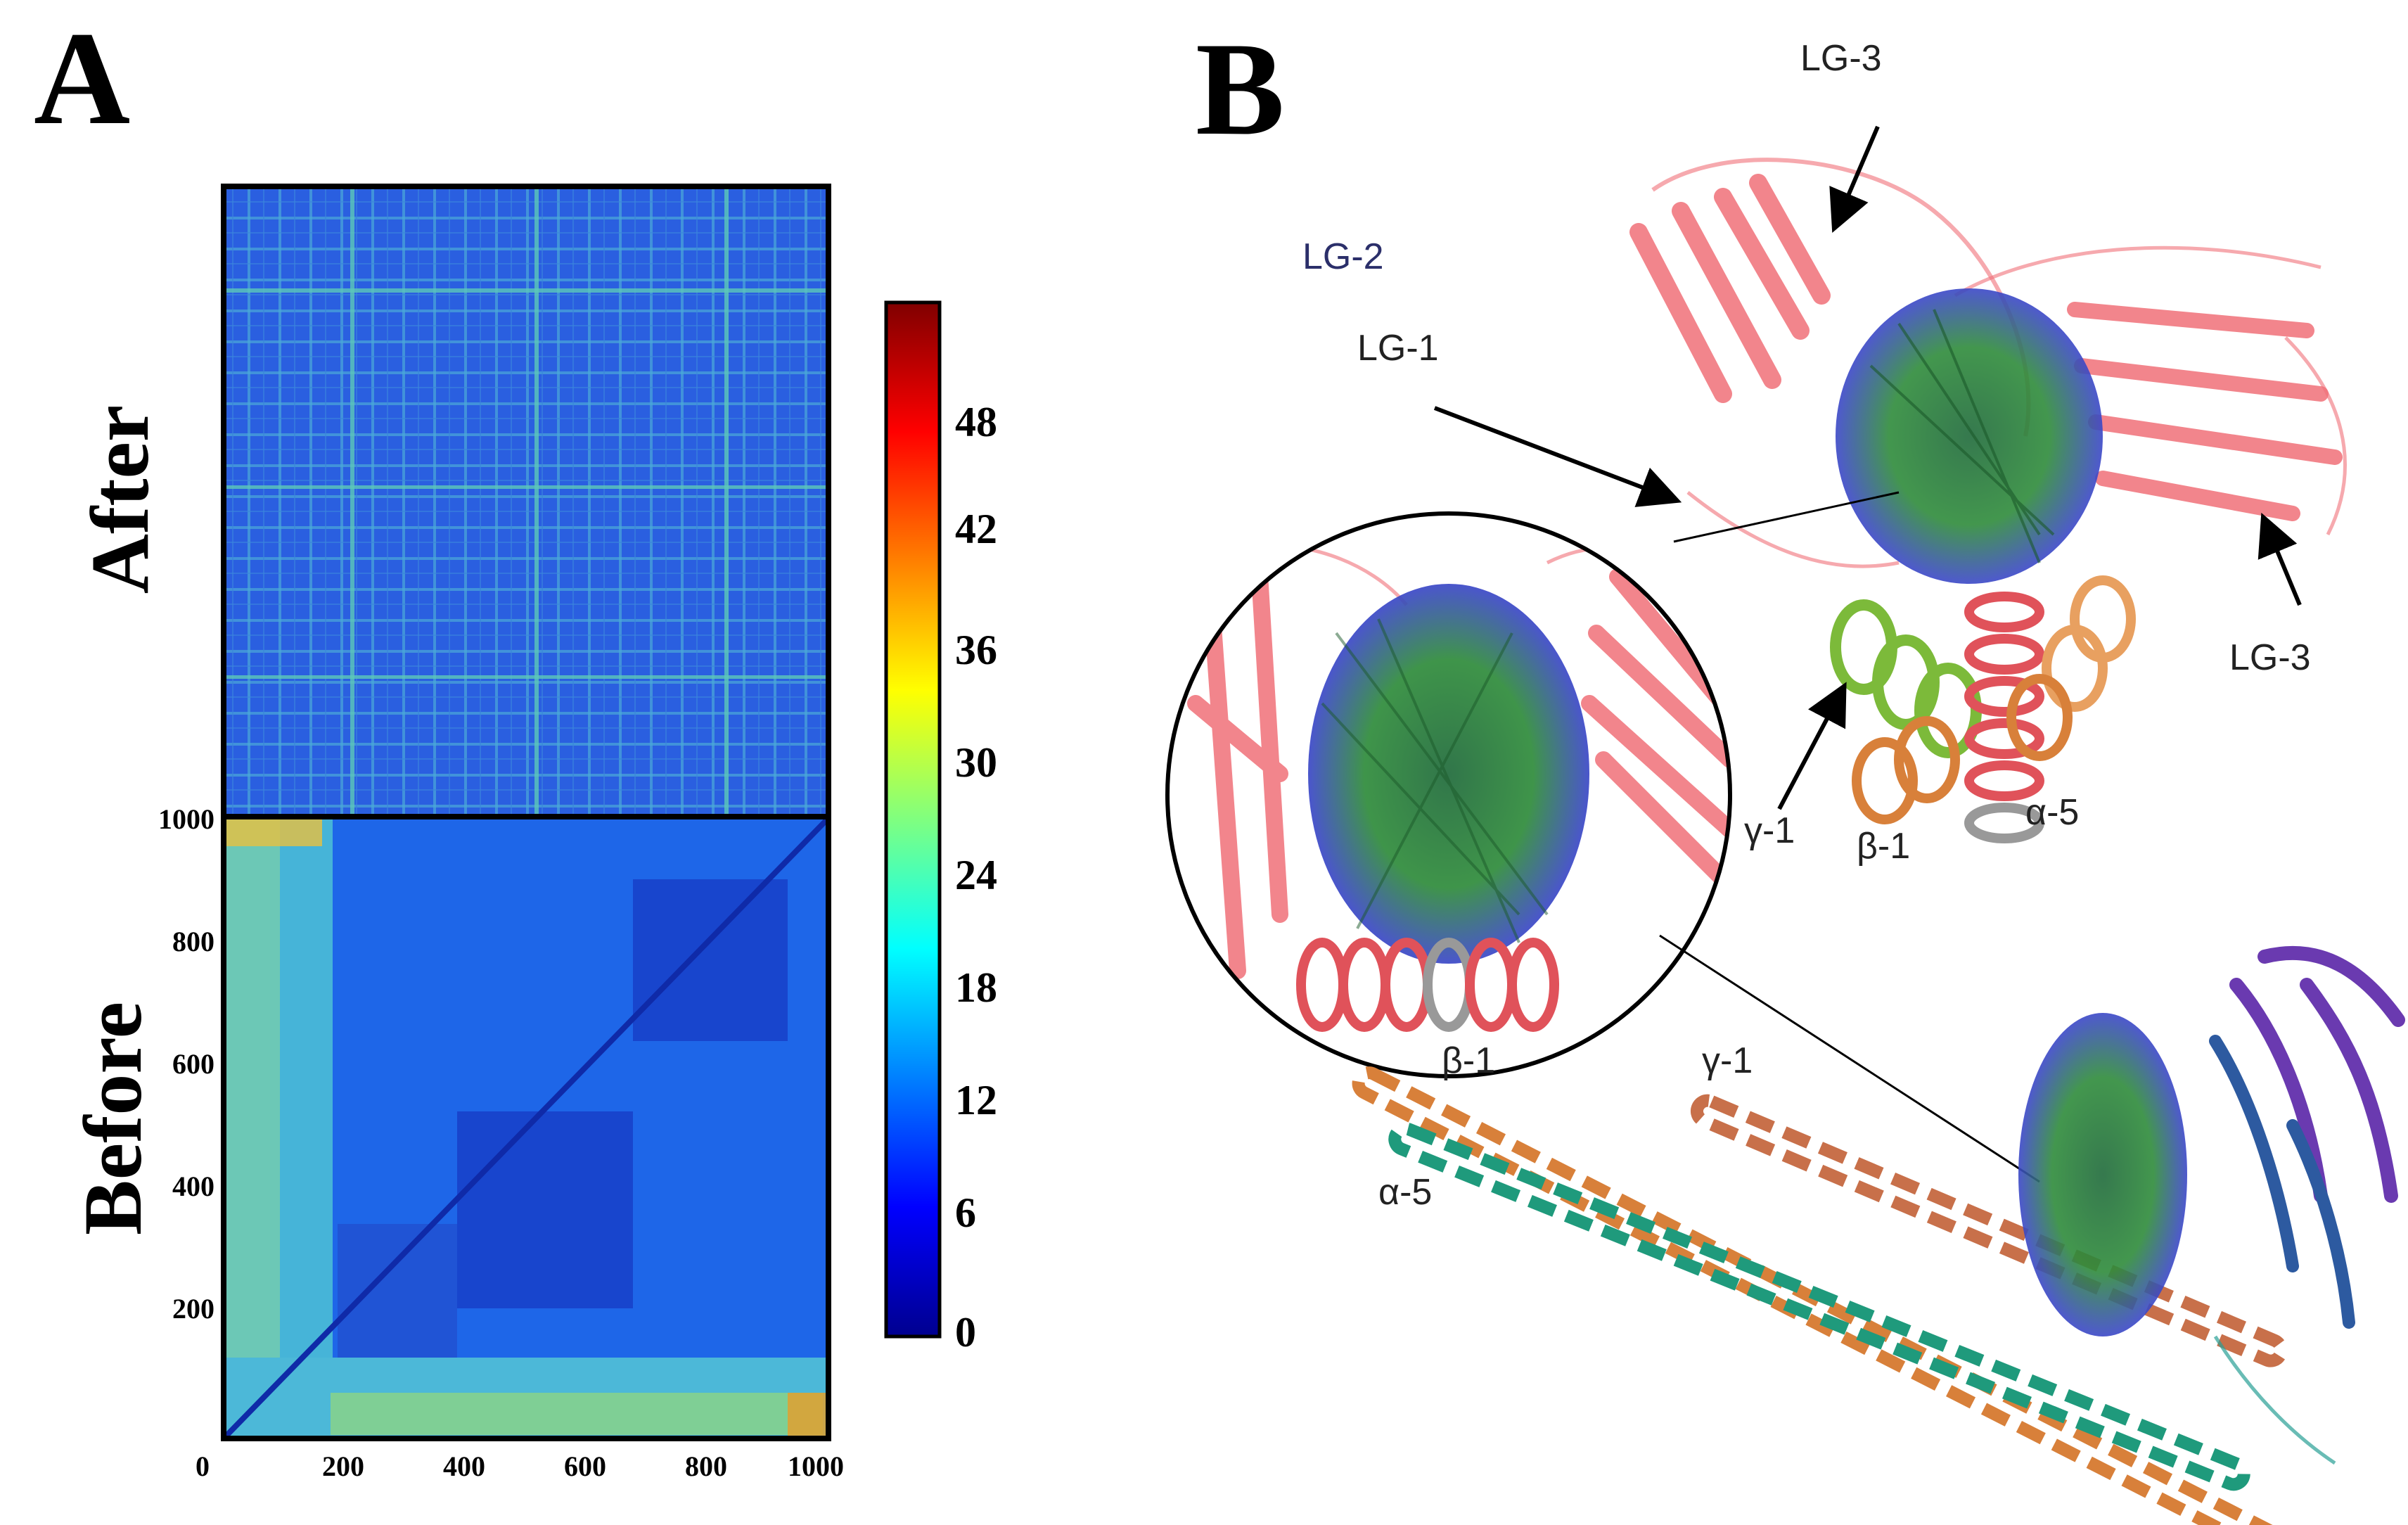  Describe the element at coordinates (1769, 830) in the screenshot. I see `label-gamma1-top: γ-1` at that location.